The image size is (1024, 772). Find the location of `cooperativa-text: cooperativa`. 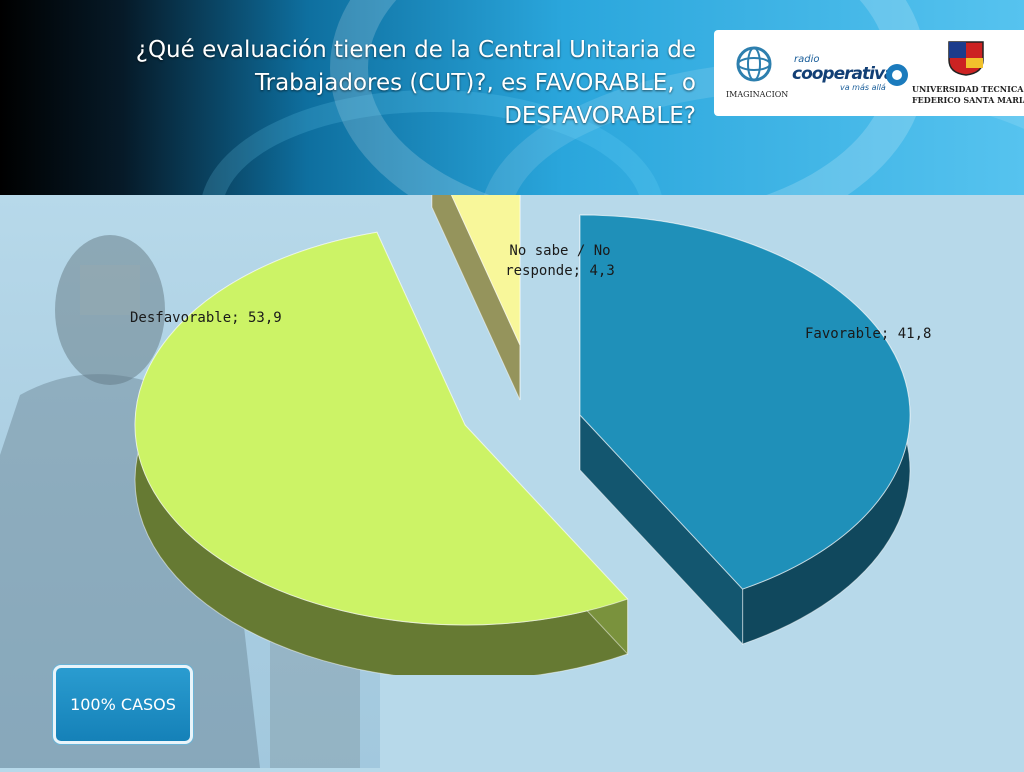

cooperativa-text: cooperativa is located at coordinates (843, 74).